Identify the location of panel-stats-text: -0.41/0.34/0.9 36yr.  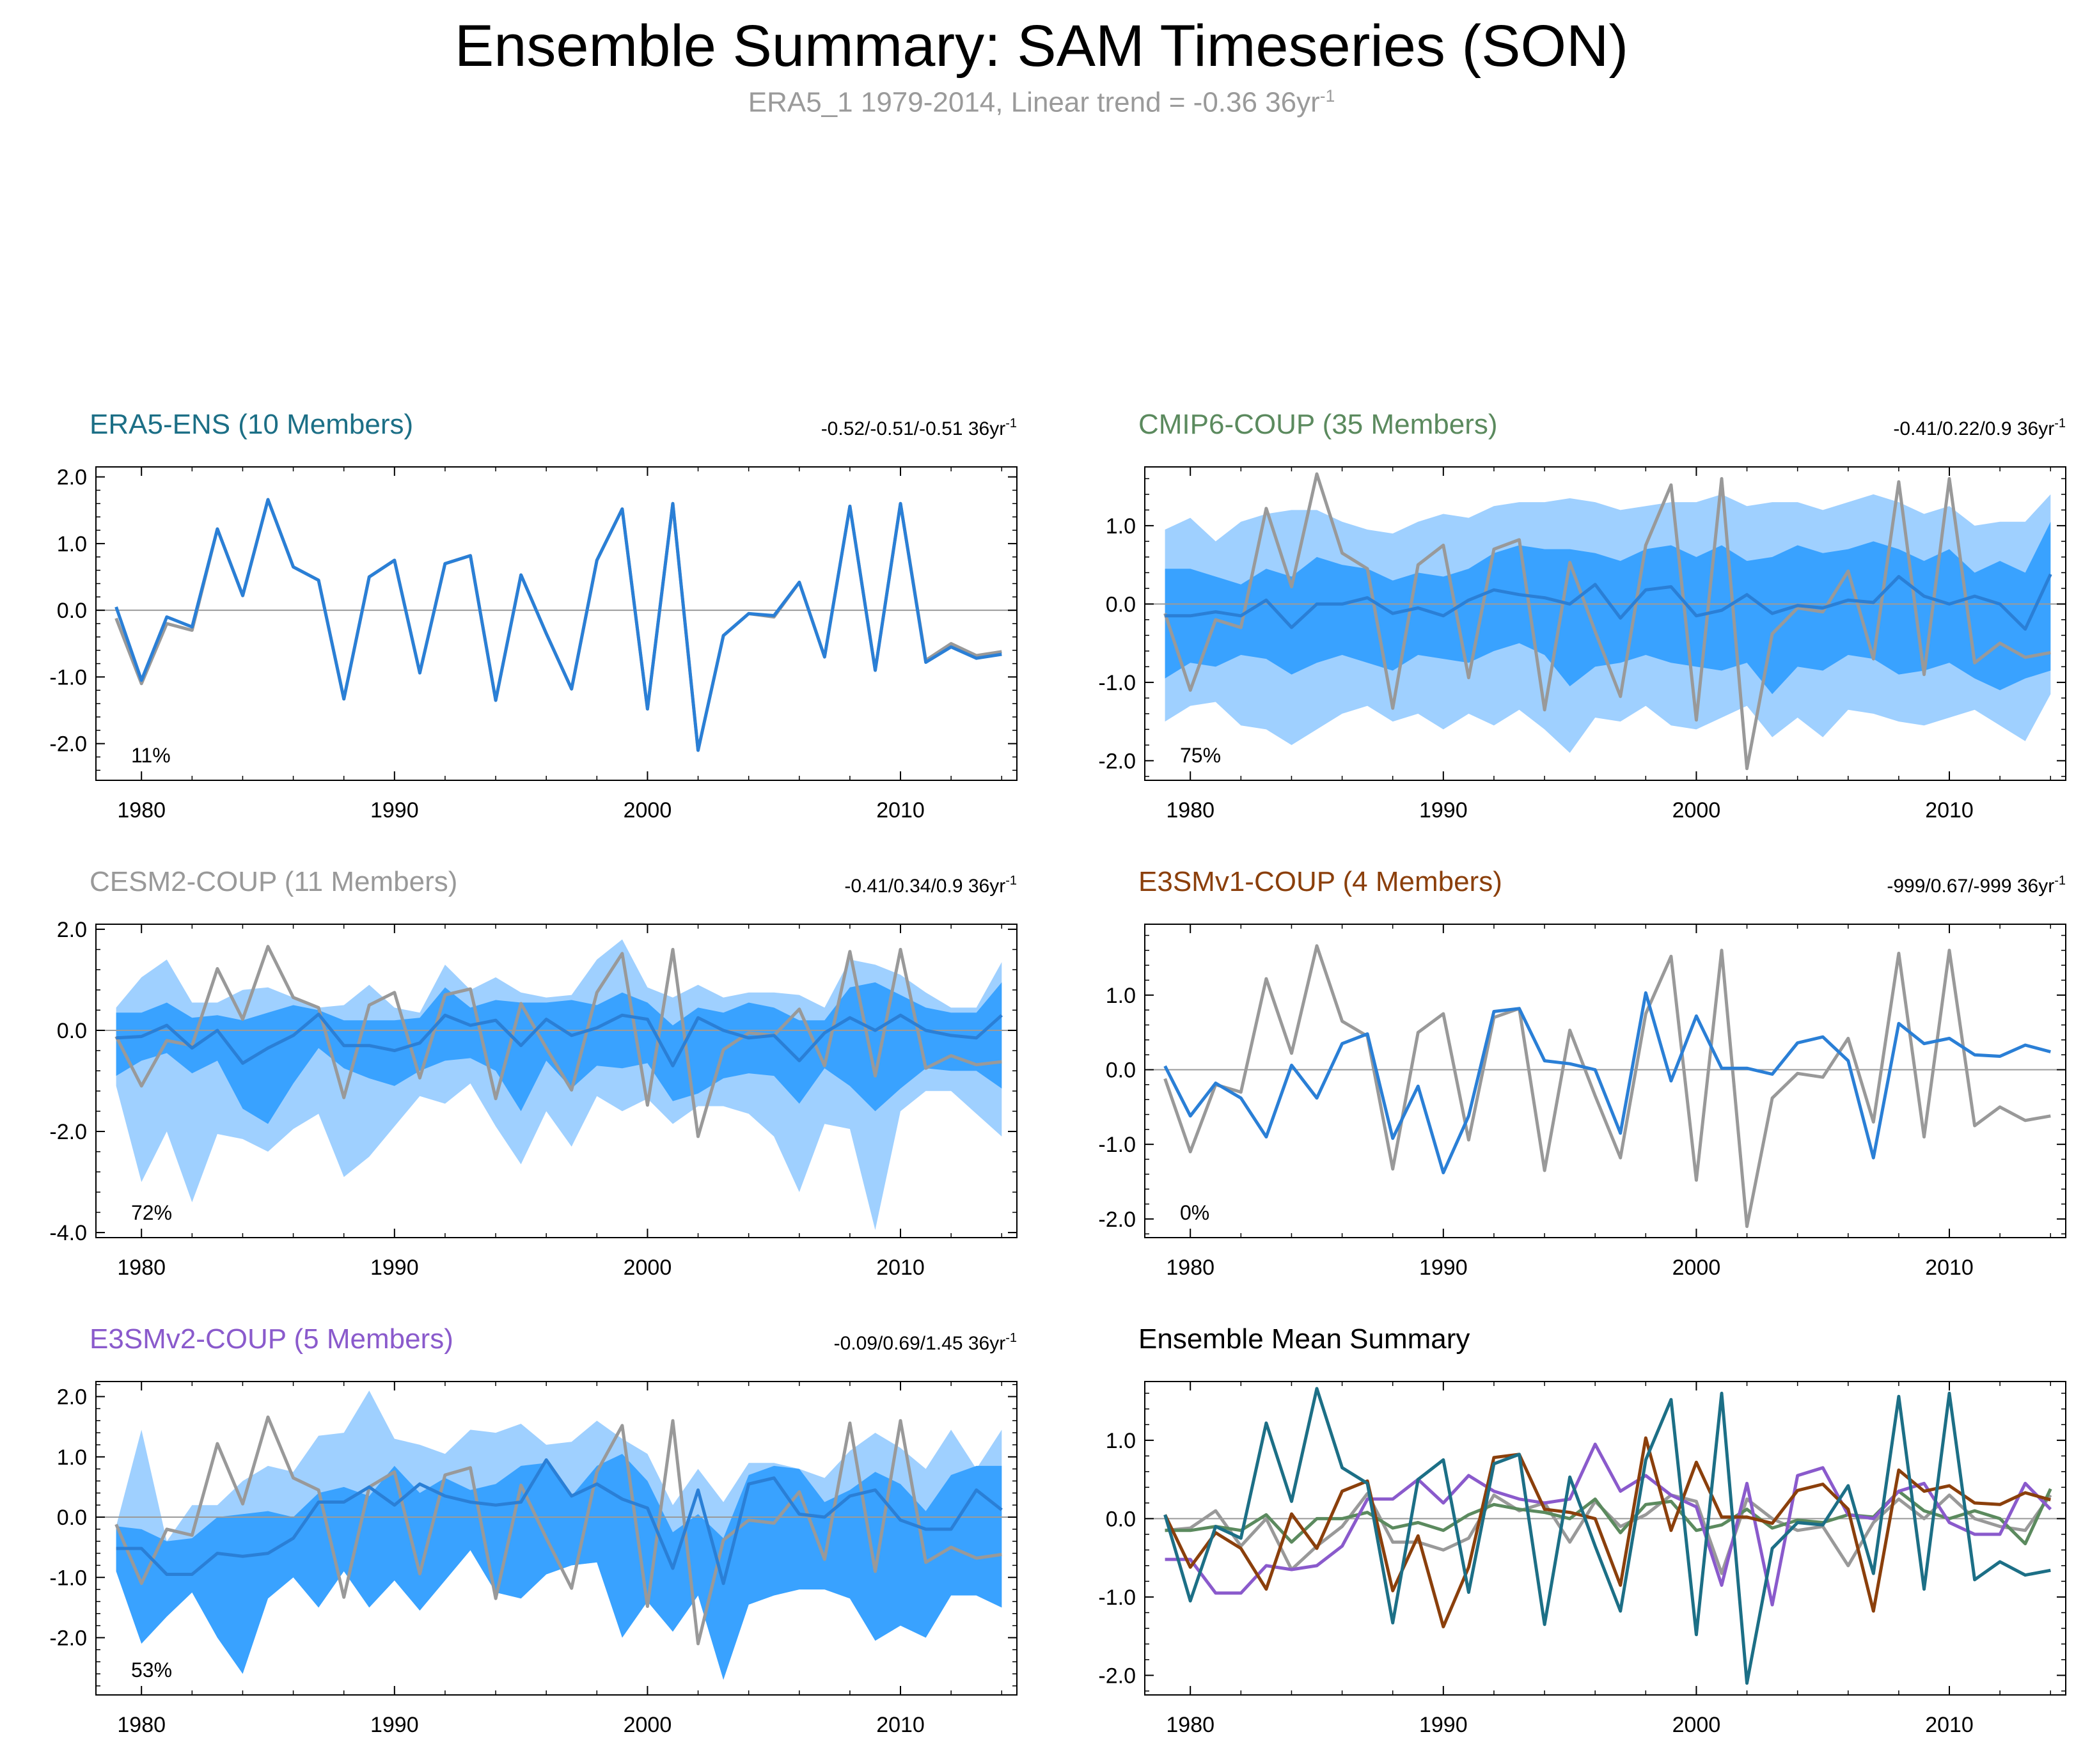
(924, 886).